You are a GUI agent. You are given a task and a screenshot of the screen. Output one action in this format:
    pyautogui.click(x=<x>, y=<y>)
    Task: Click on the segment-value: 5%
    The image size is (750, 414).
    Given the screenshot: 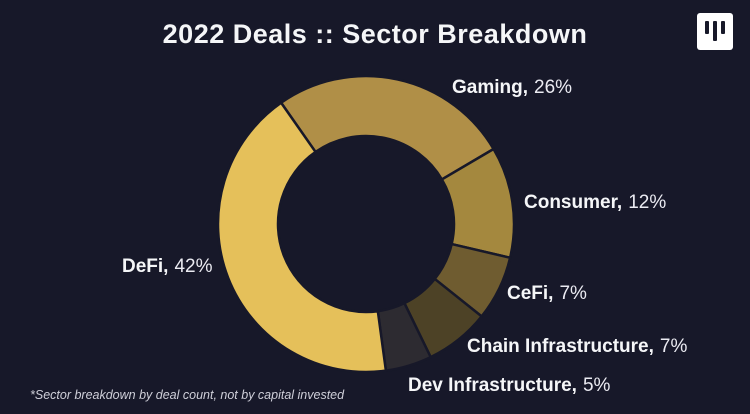 What is the action you would take?
    pyautogui.click(x=596, y=385)
    